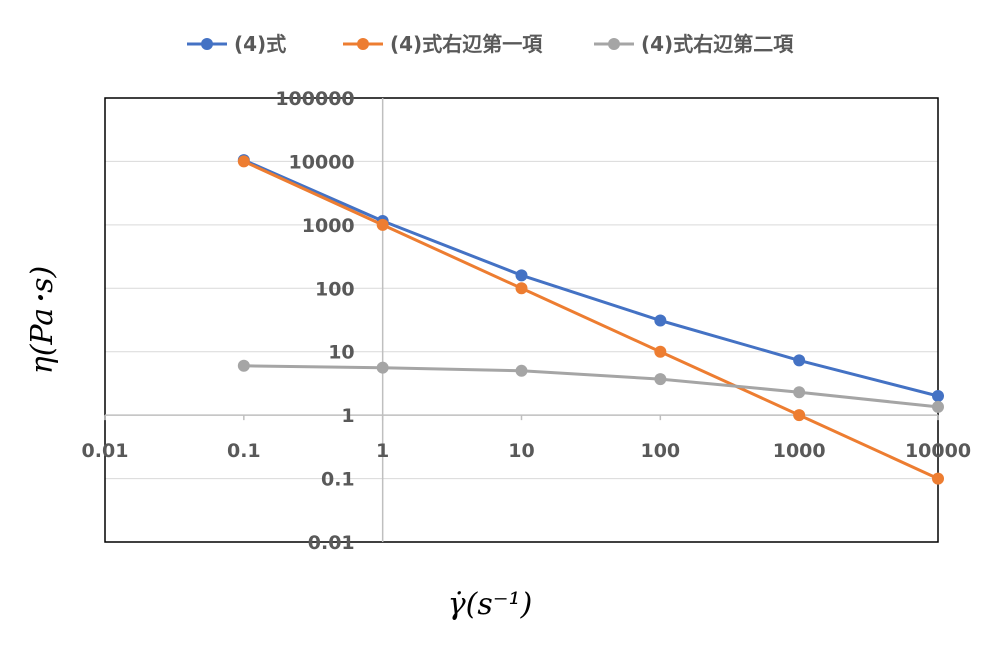  I want to click on legend-item-1: (4)式, so click(236, 44).